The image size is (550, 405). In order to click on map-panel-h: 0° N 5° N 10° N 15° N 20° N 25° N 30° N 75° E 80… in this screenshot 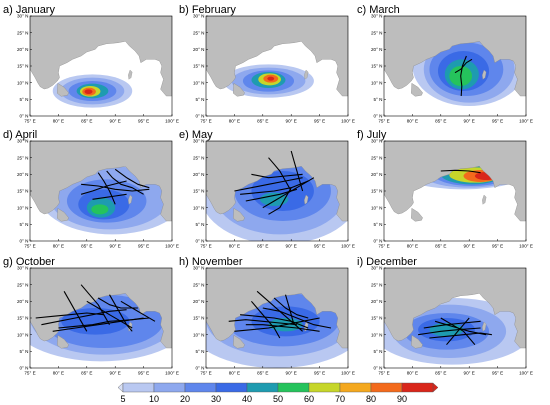, I will do `click(267, 316)`.